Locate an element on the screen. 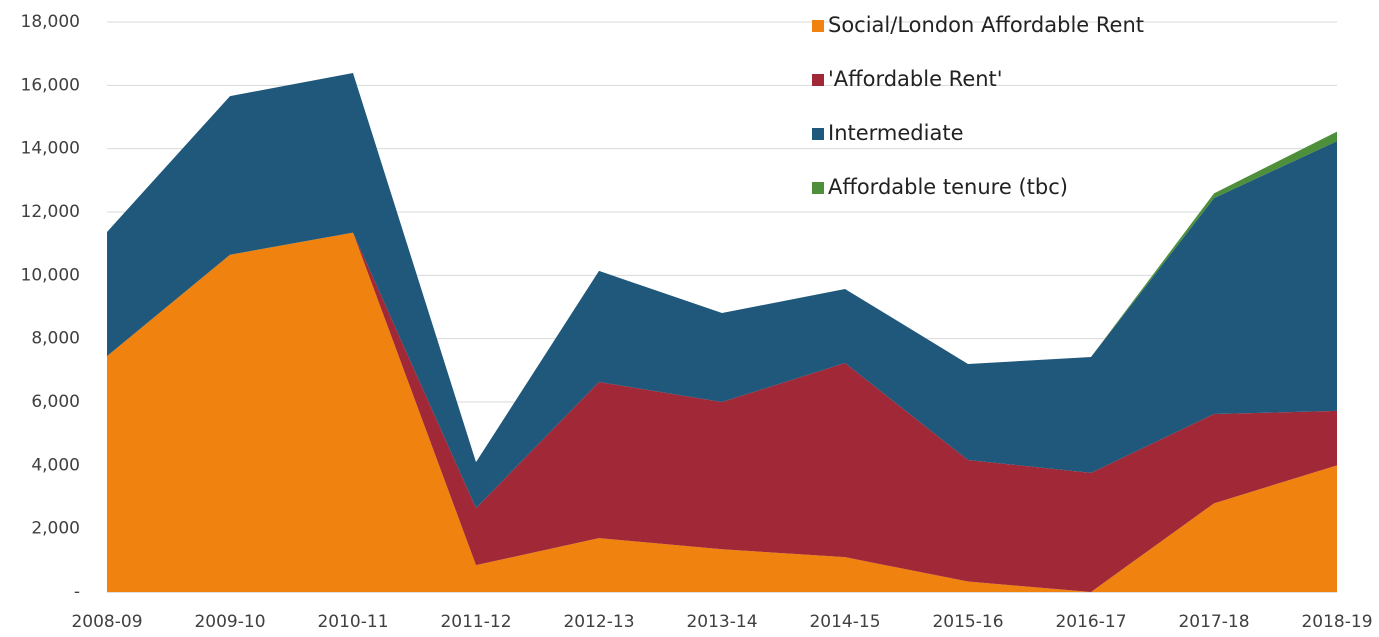  y-tick-label: 14,000 is located at coordinates (50, 149).